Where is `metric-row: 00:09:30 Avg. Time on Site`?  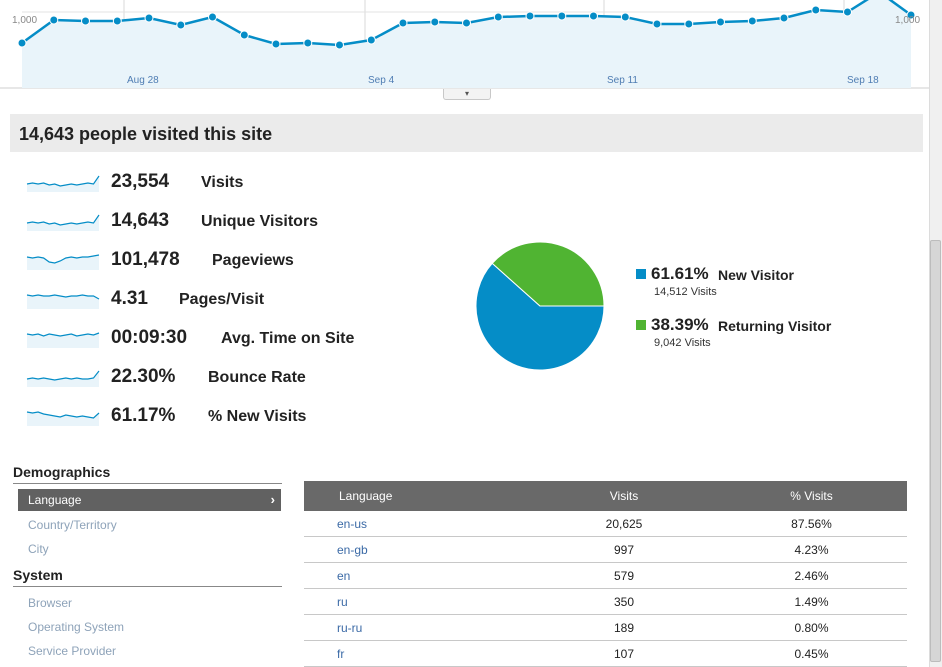 metric-row: 00:09:30 Avg. Time on Site is located at coordinates (196, 340).